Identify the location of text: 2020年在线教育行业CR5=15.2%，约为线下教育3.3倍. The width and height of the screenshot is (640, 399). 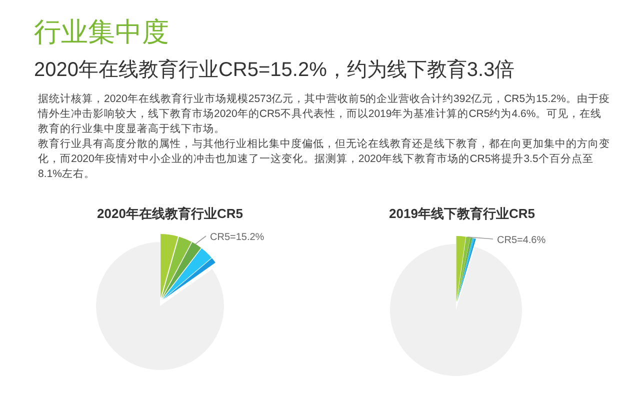
(274, 70).